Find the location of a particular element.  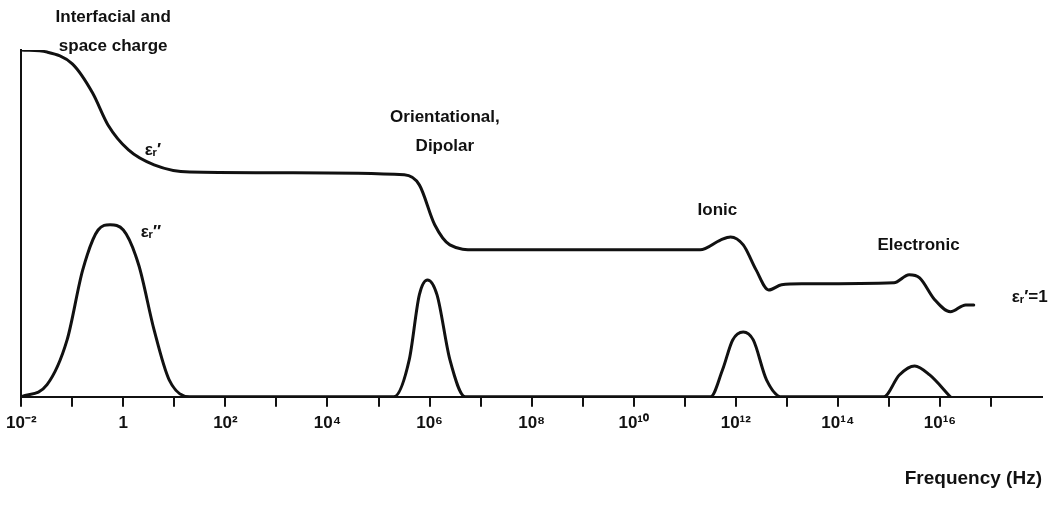

x-tick-label: 10¹² is located at coordinates (736, 422).